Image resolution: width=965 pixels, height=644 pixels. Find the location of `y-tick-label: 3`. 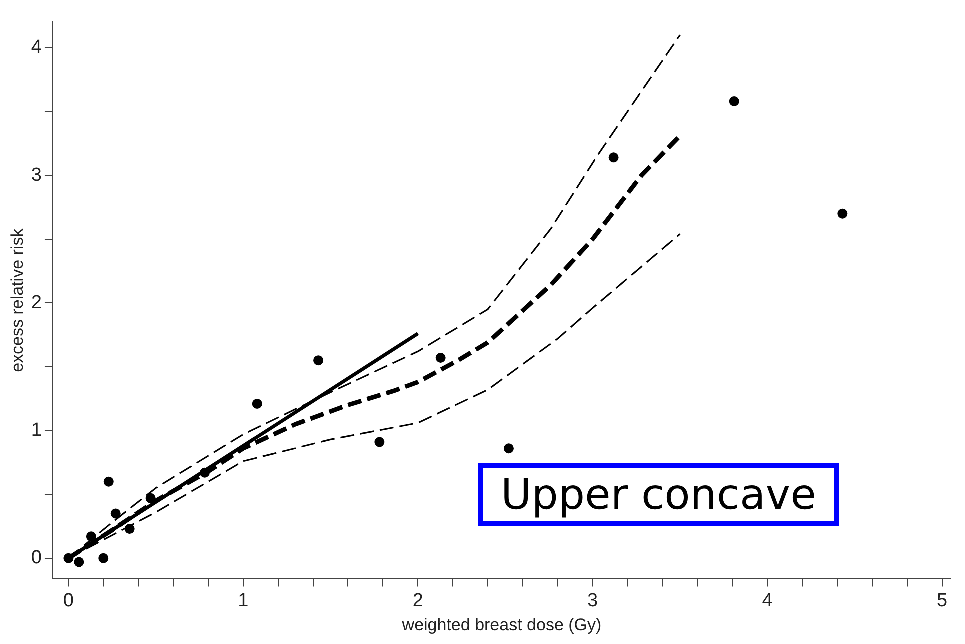

y-tick-label: 3 is located at coordinates (36, 175).